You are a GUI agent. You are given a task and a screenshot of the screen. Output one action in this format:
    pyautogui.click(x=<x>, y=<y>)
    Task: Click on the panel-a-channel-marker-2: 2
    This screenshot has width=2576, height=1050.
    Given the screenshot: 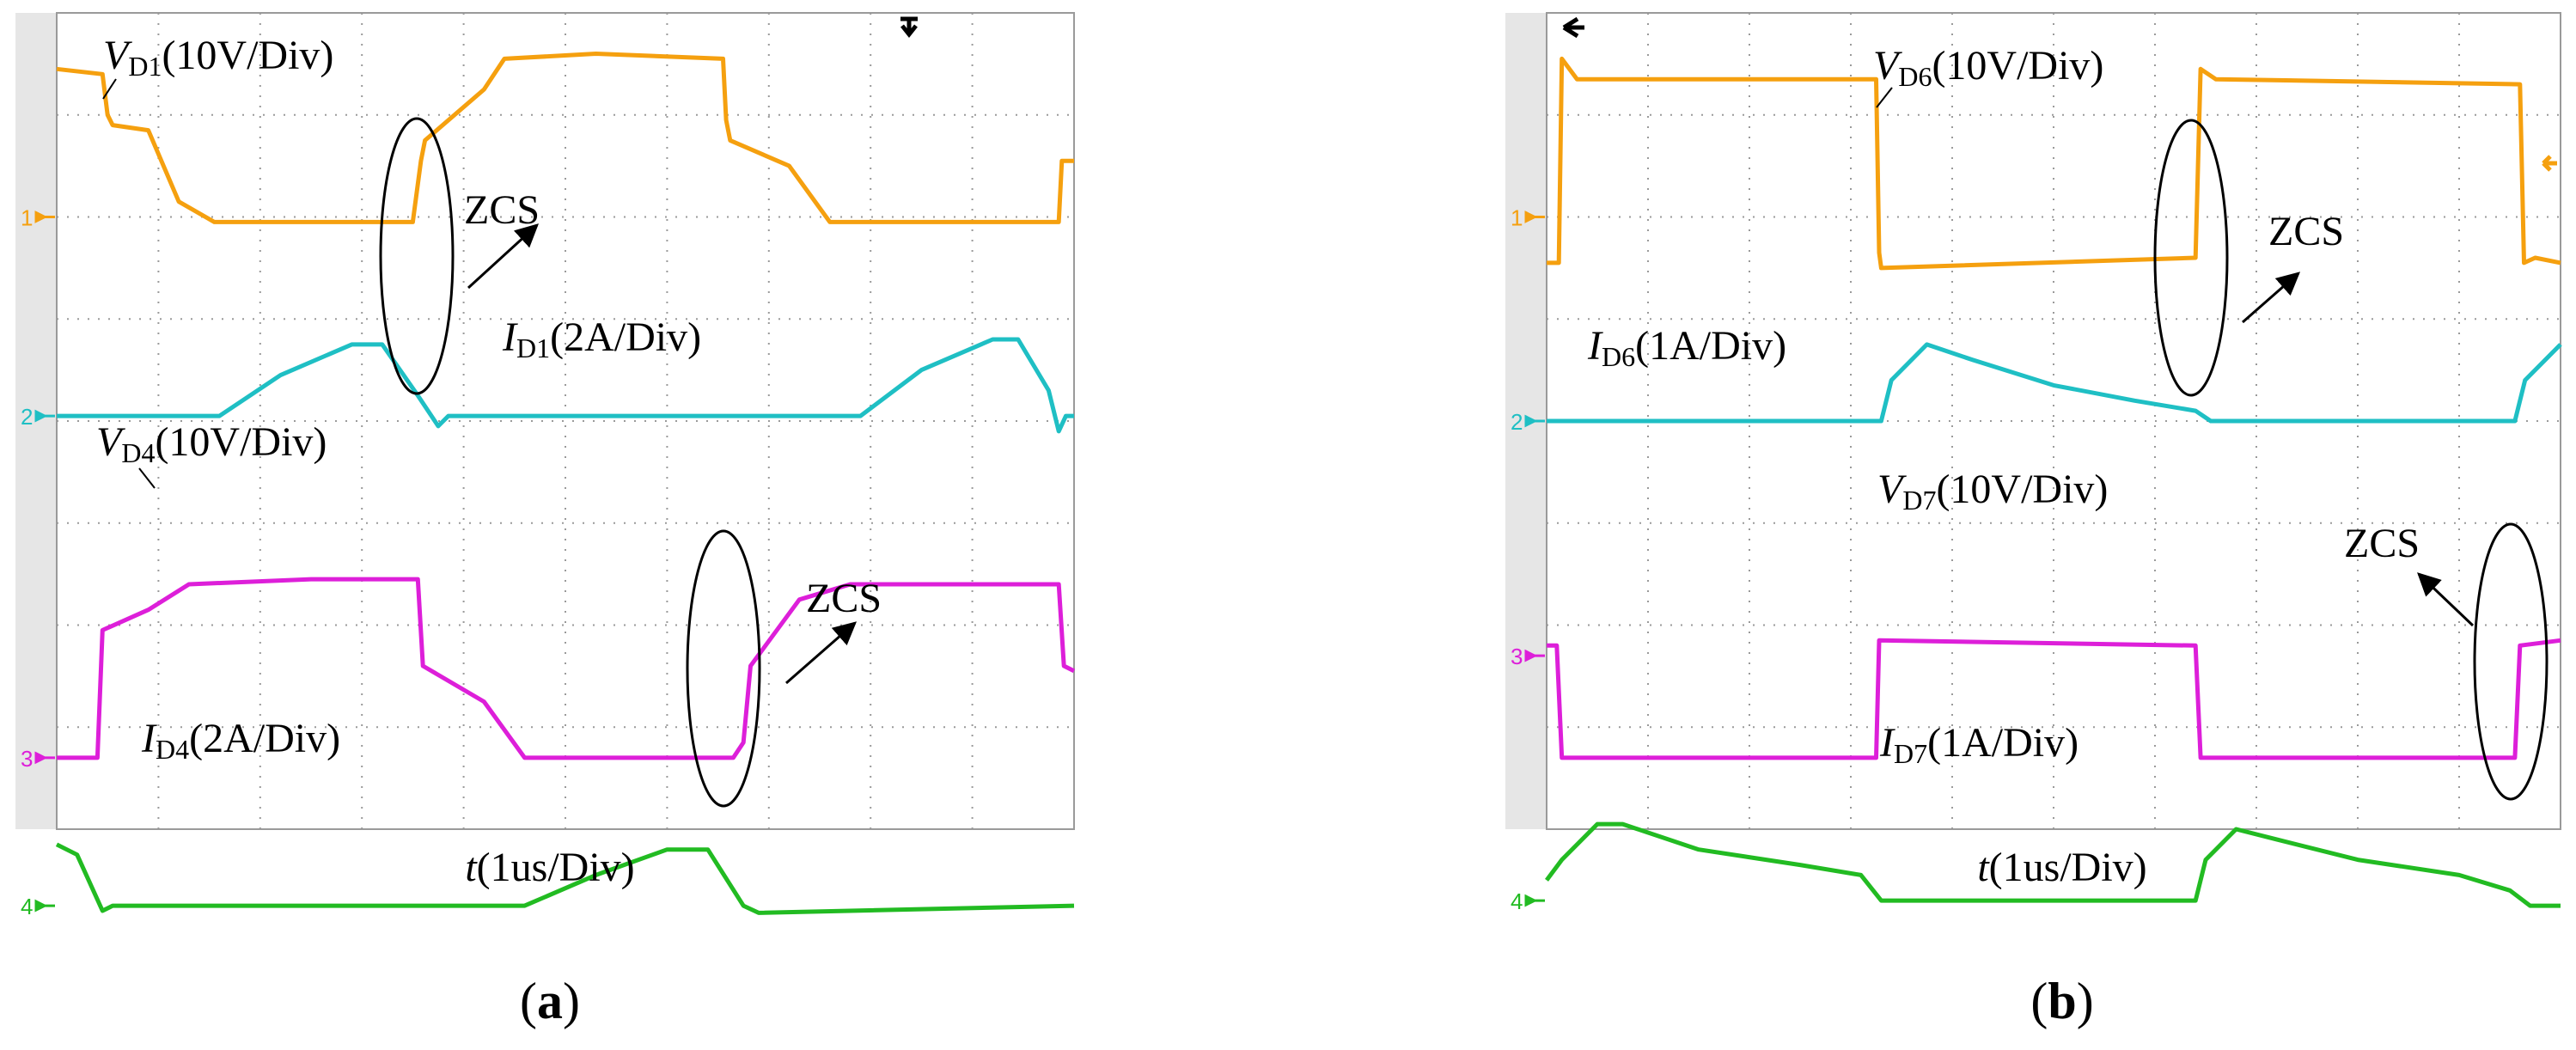 What is the action you would take?
    pyautogui.click(x=27, y=417)
    